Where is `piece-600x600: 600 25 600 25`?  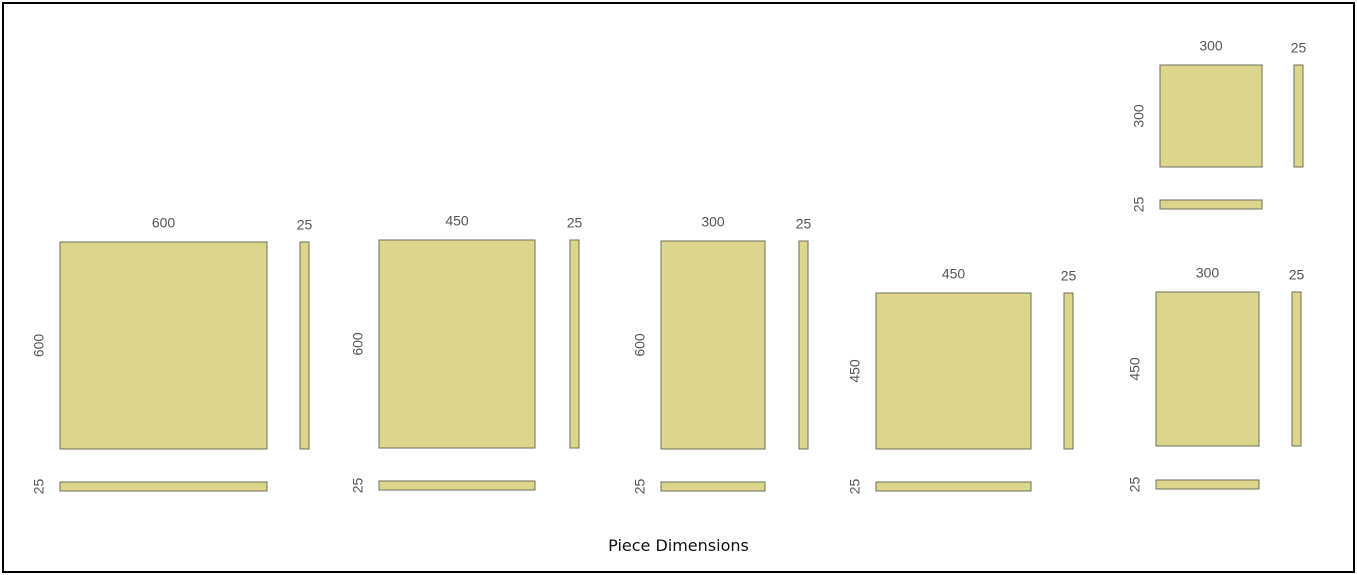 piece-600x600: 600 25 600 25 is located at coordinates (172, 355).